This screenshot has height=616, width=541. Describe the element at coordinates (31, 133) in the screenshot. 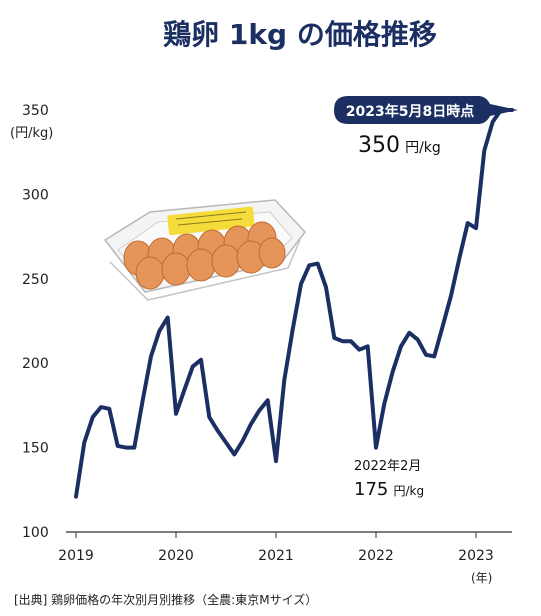

I see `y-axis-unit-label: (円/kg)` at that location.